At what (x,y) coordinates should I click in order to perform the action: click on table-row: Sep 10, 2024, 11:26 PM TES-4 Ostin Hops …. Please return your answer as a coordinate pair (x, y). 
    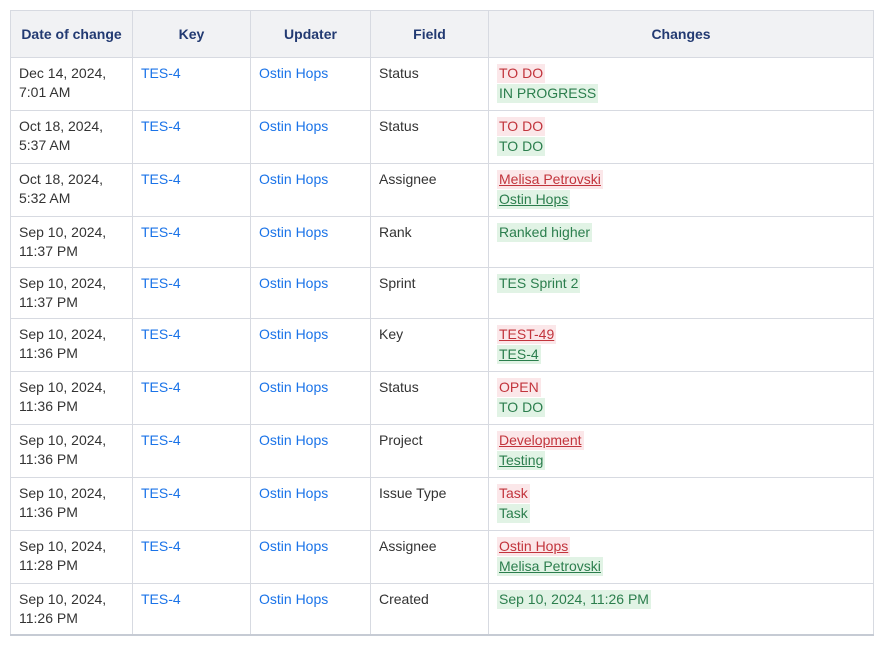
    Looking at the image, I should click on (442, 609).